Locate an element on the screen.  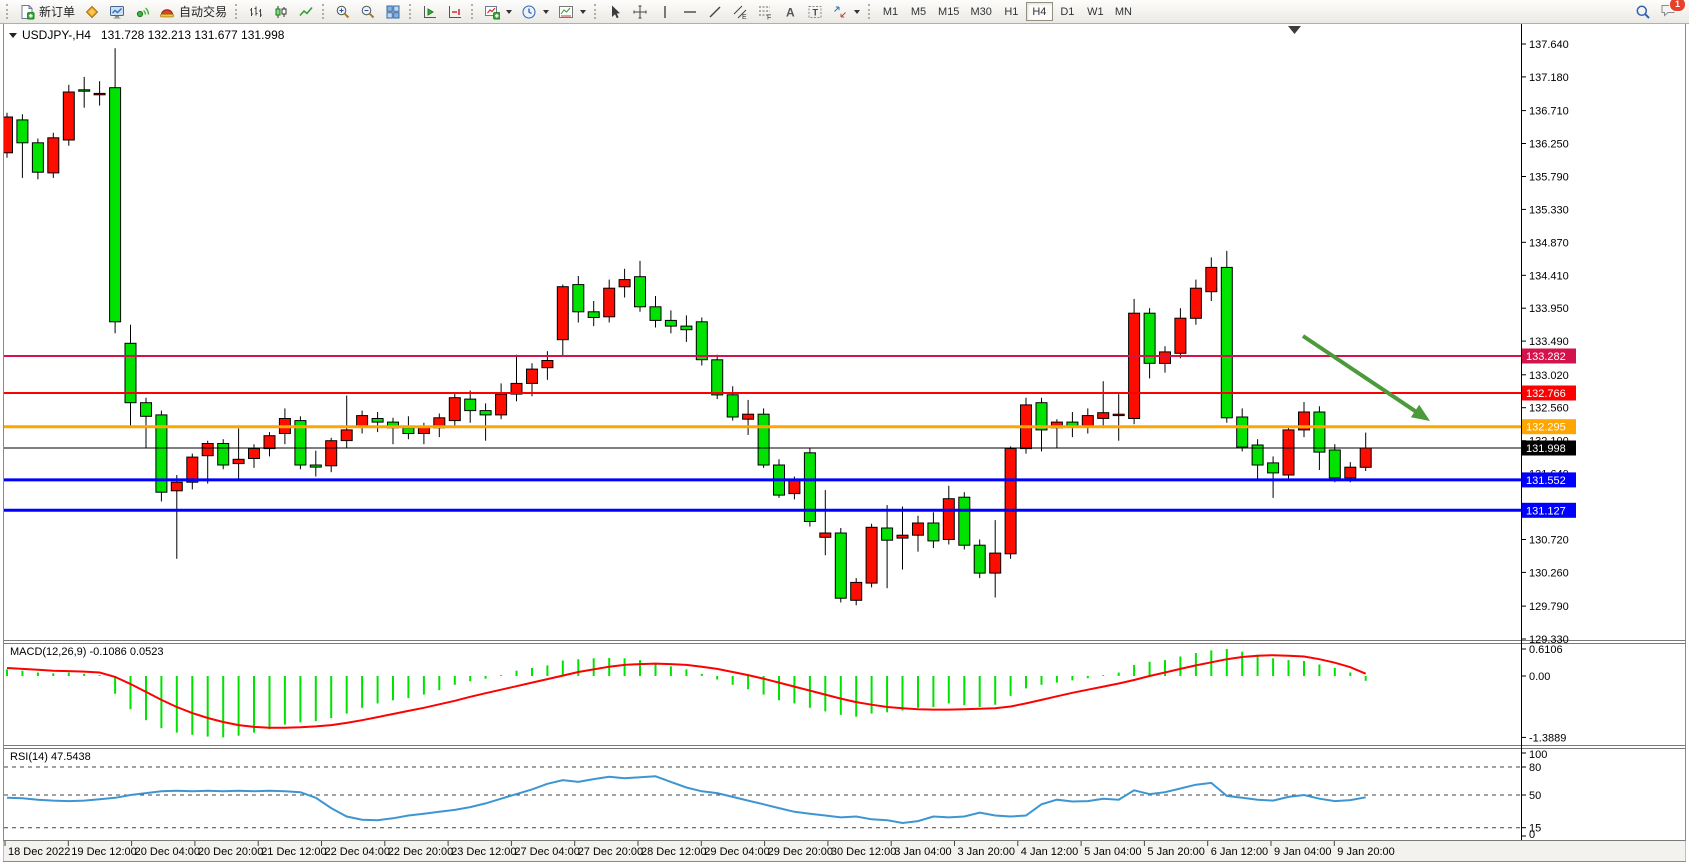
cursor-tool-button is located at coordinates (615, 12).